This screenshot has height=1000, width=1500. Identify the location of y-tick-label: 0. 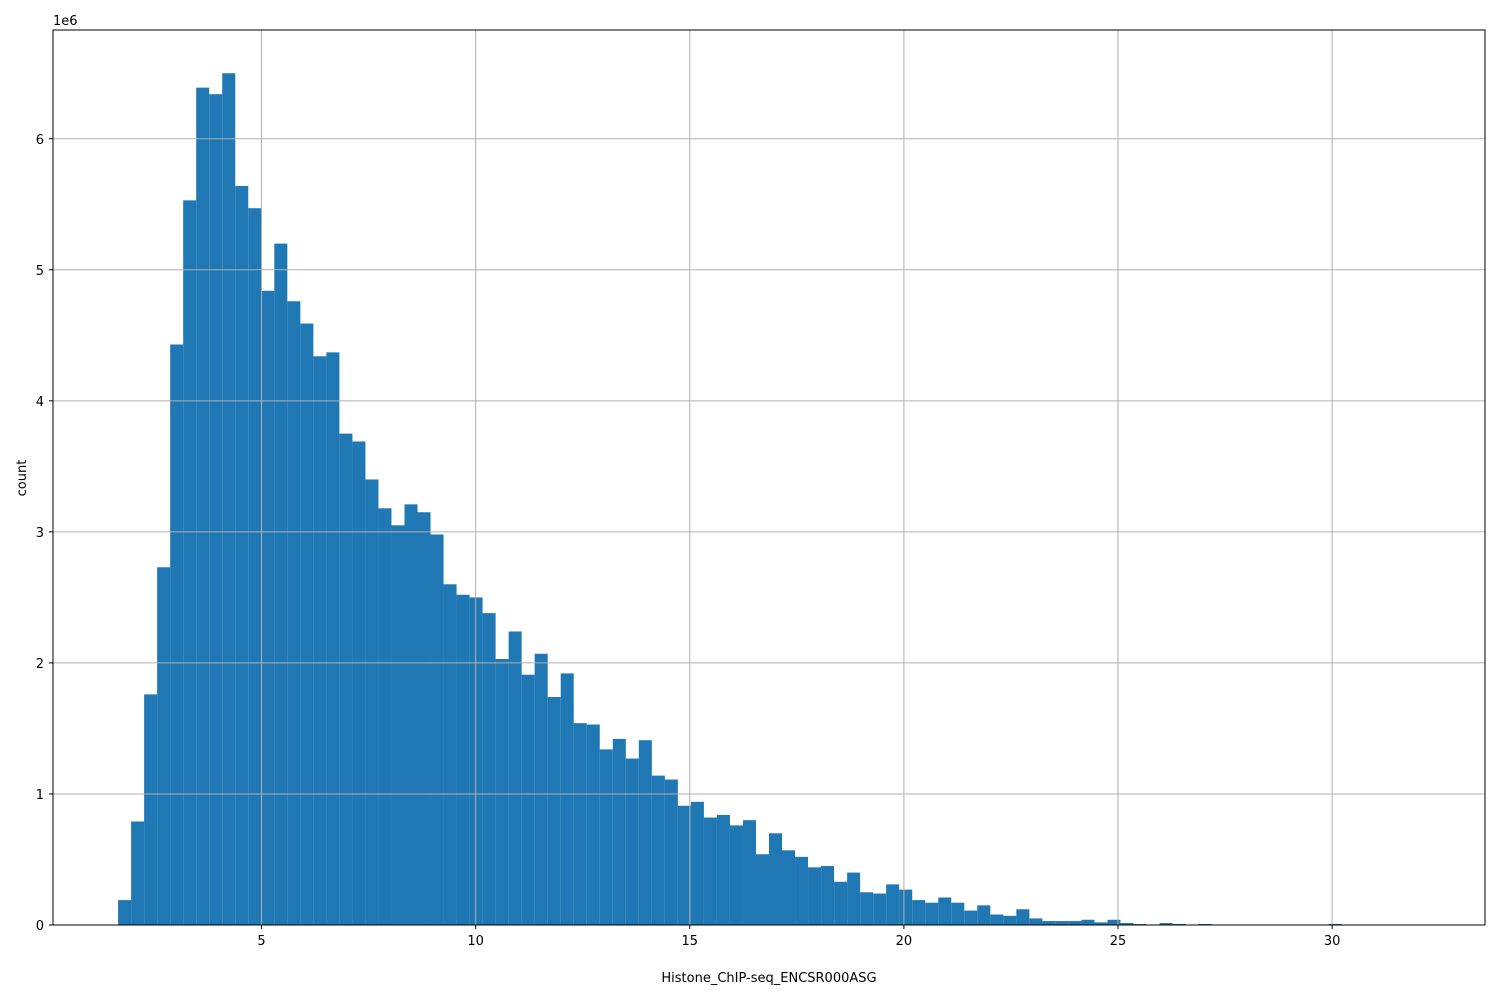
(40, 926).